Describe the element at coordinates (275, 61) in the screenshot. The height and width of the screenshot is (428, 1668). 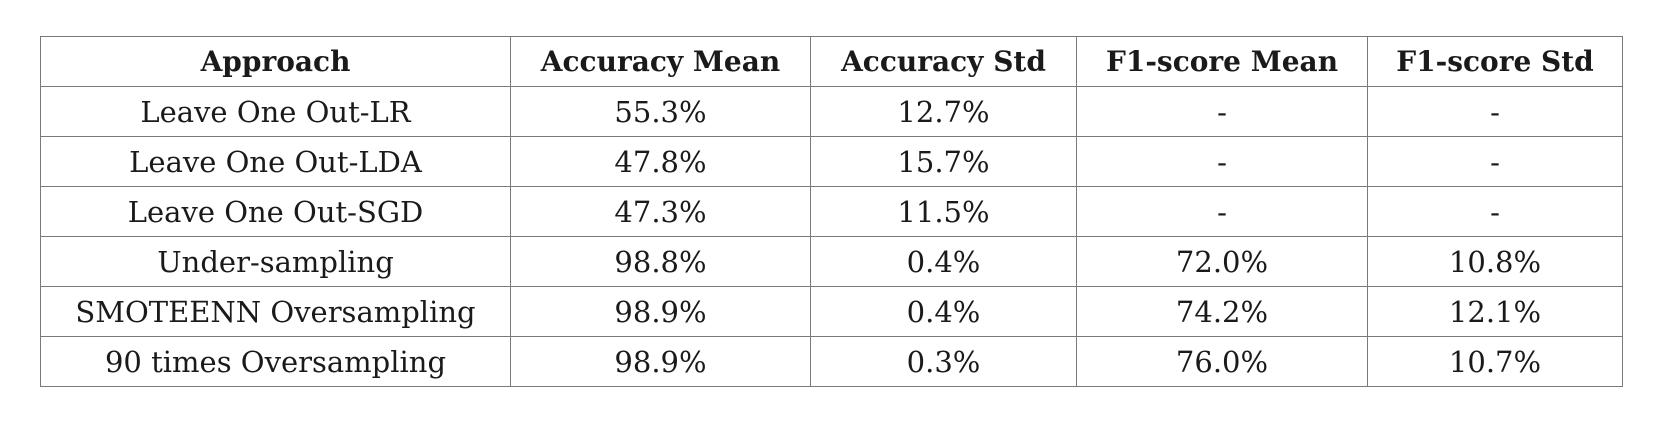
I see `header-approach: Approach` at that location.